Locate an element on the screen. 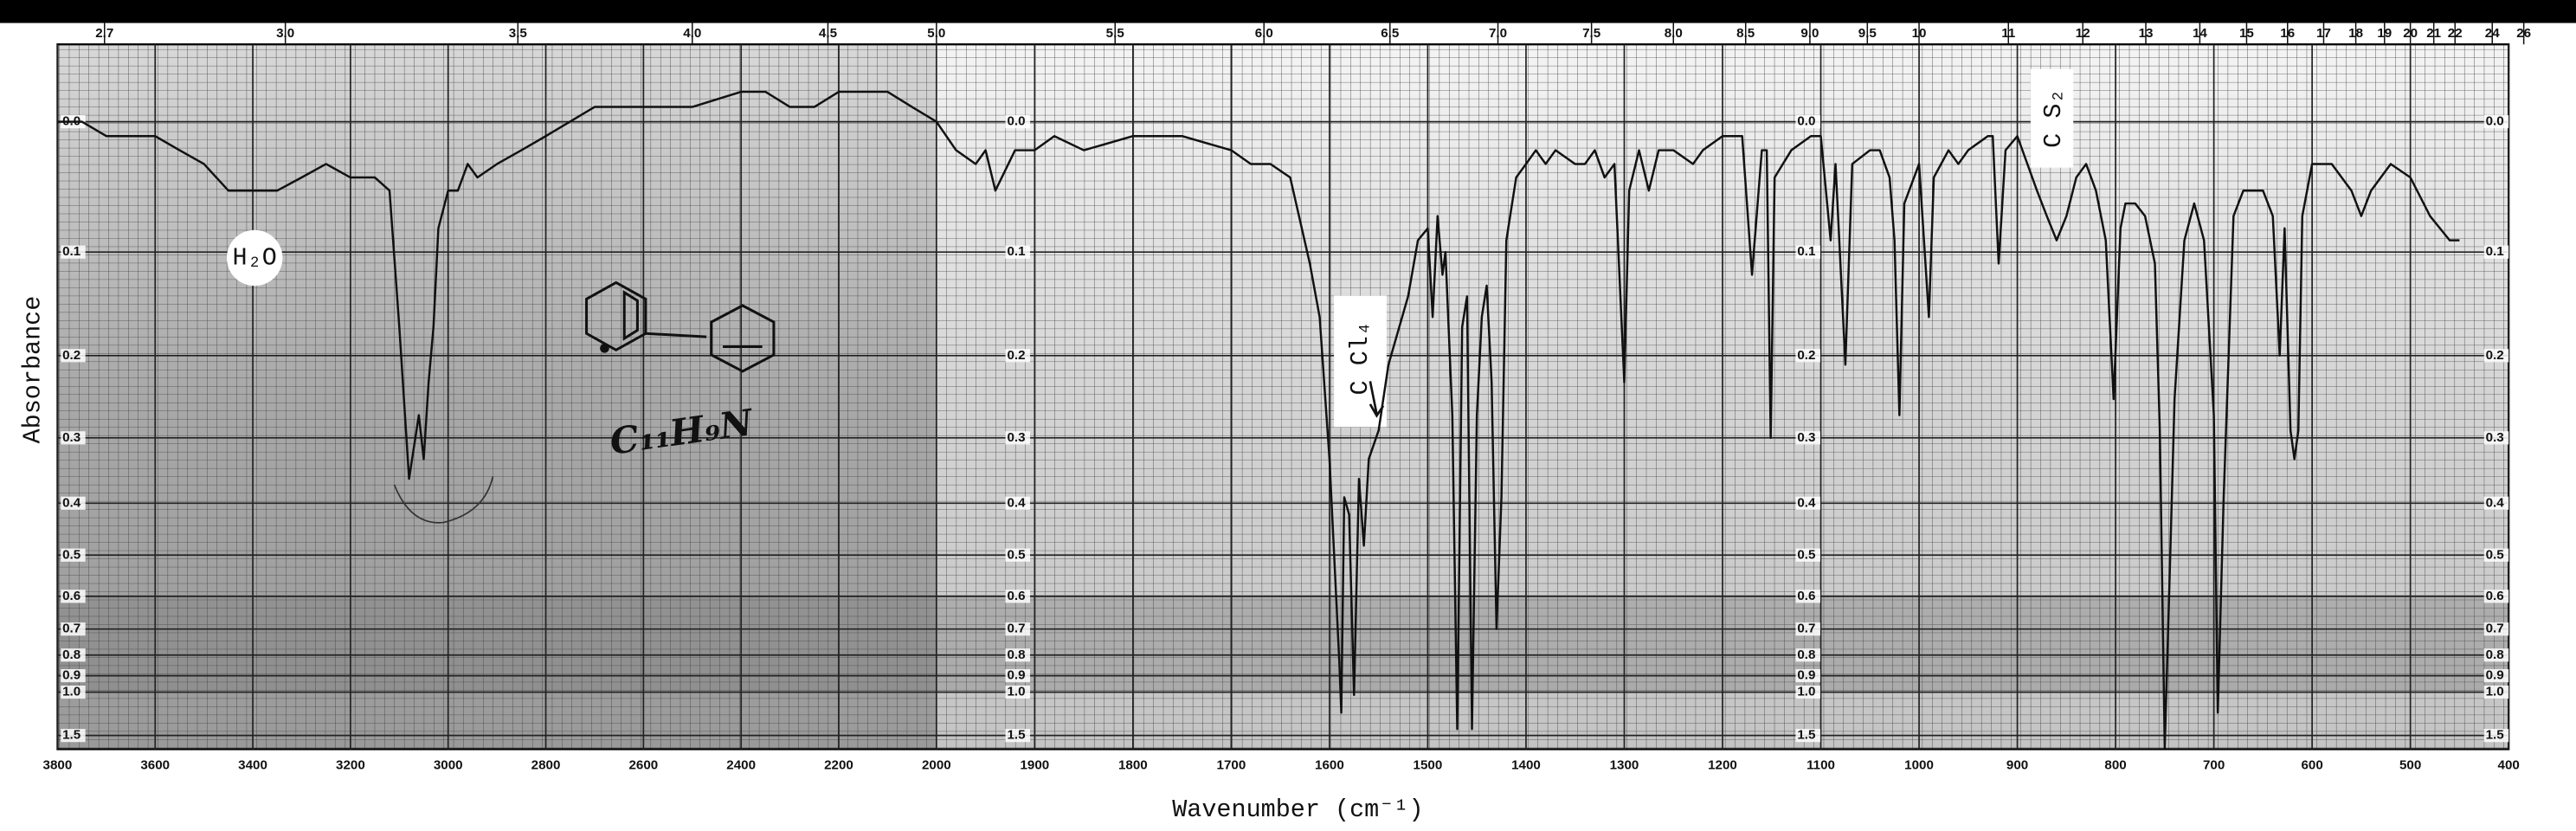 Image resolution: width=2576 pixels, height=831 pixels. x2-tick-label: 16 is located at coordinates (2287, 33).